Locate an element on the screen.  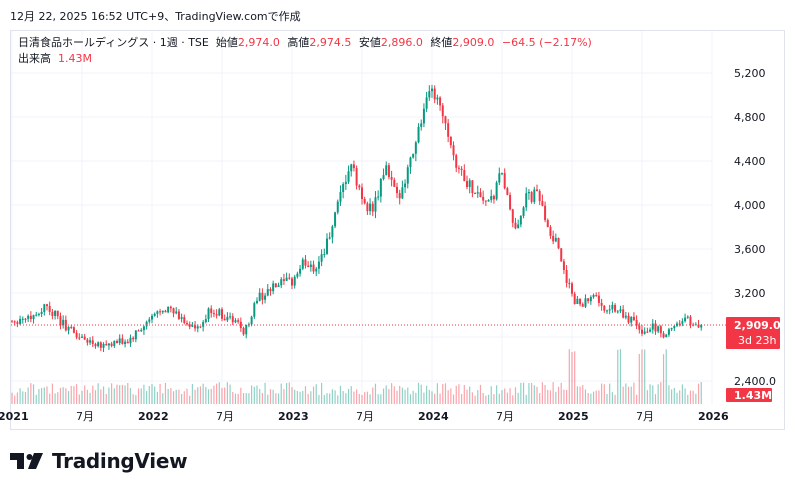
time-axis: 2021 7月 2022 7月 2023 7月 2024 7月 2025 7月 2026 is located at coordinates (364, 416).